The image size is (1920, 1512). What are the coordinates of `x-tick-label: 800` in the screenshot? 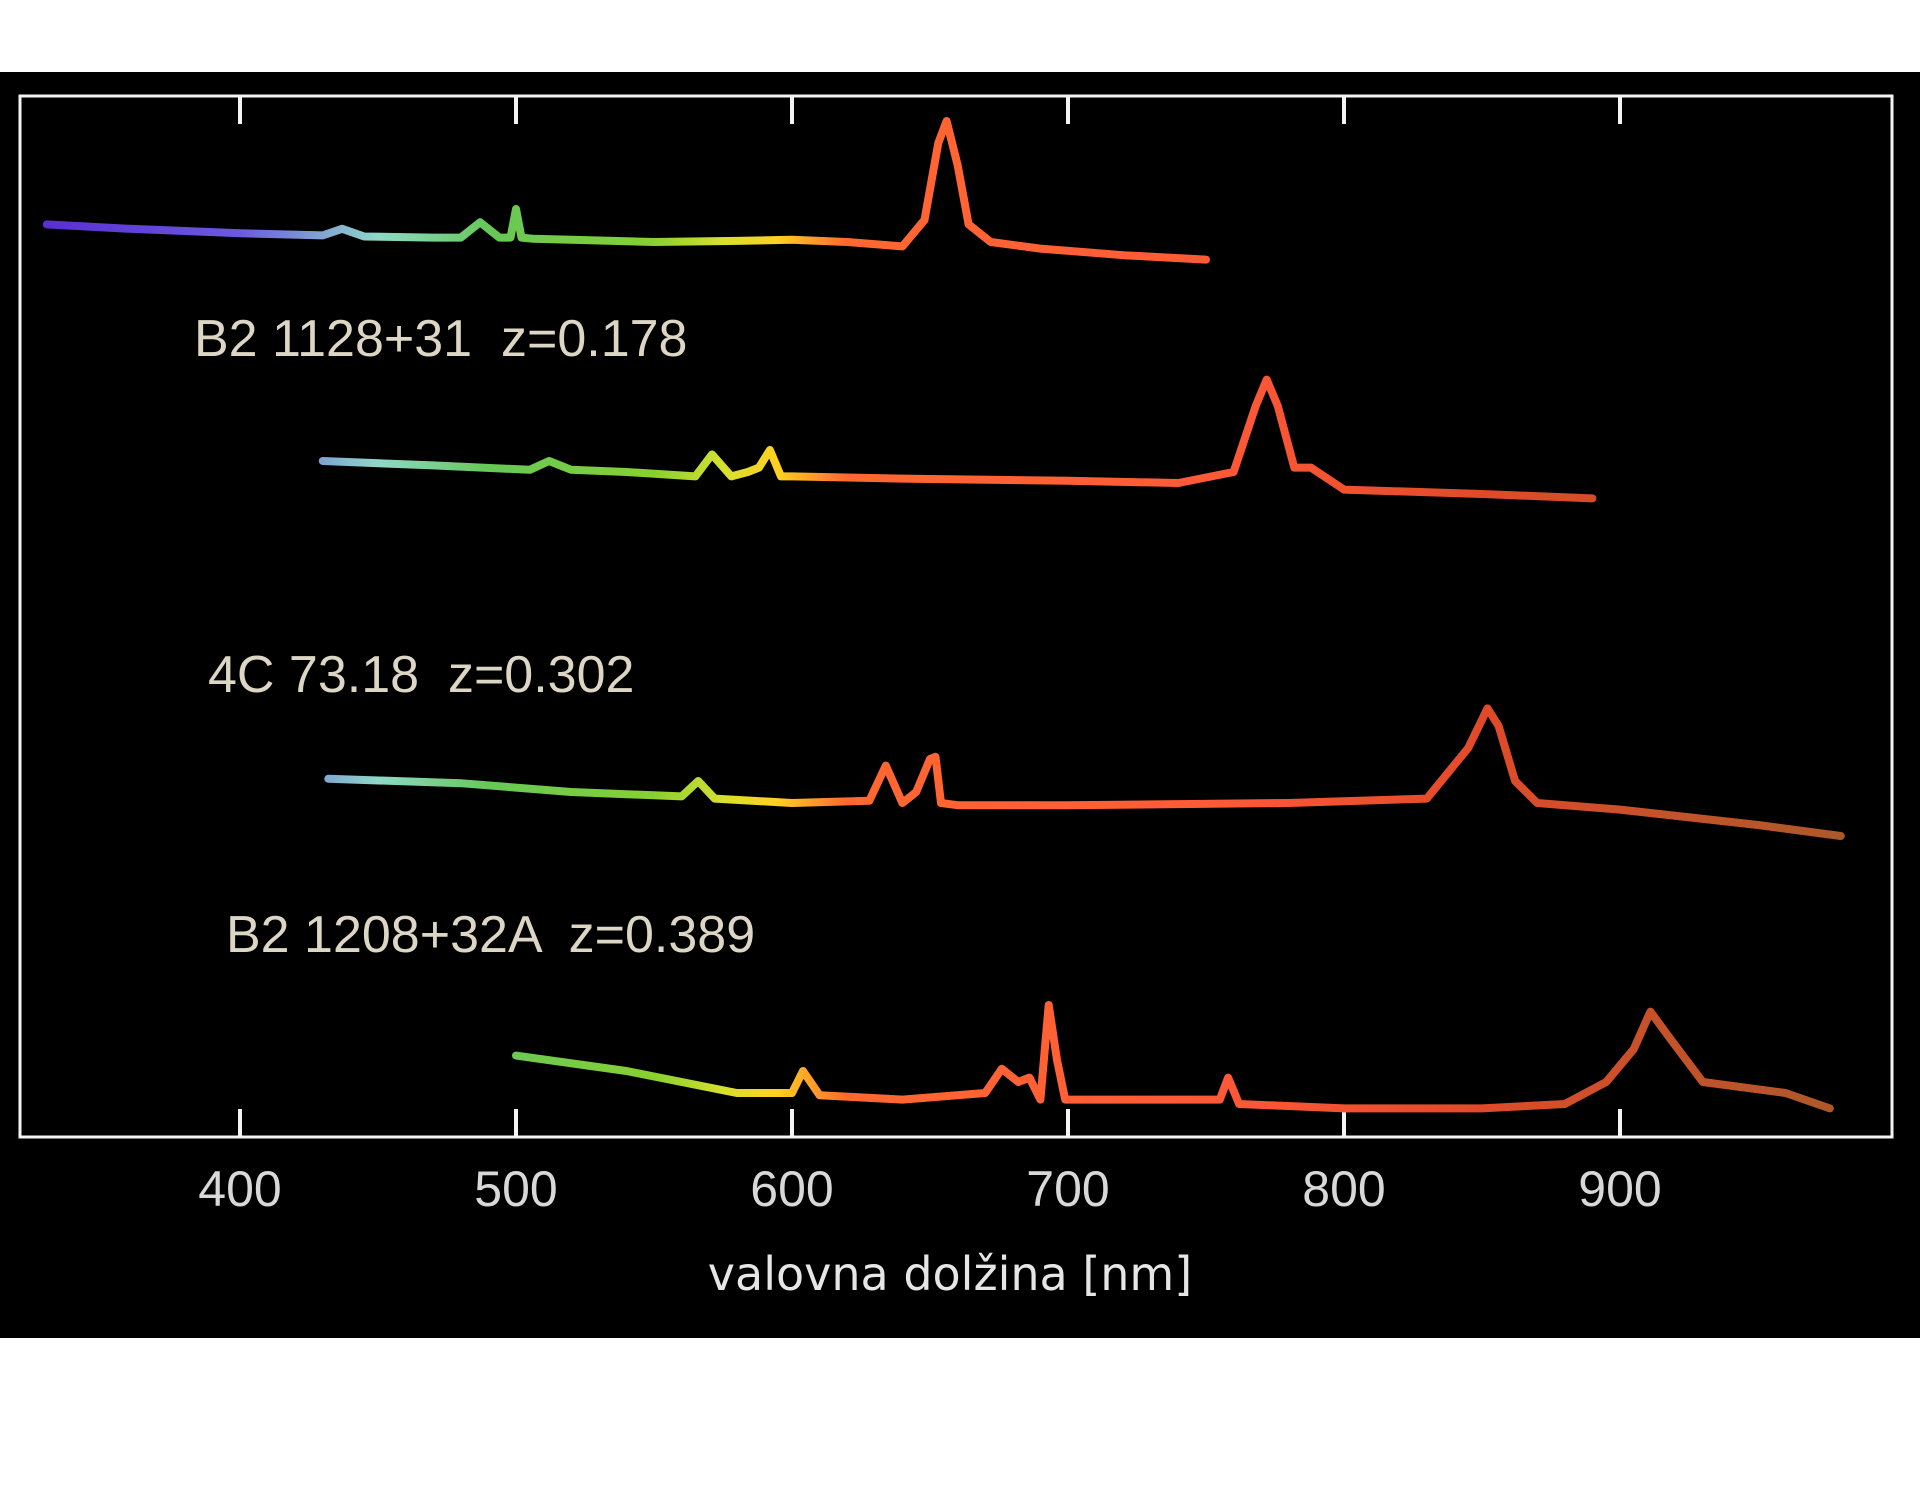 It's located at (1343, 1189).